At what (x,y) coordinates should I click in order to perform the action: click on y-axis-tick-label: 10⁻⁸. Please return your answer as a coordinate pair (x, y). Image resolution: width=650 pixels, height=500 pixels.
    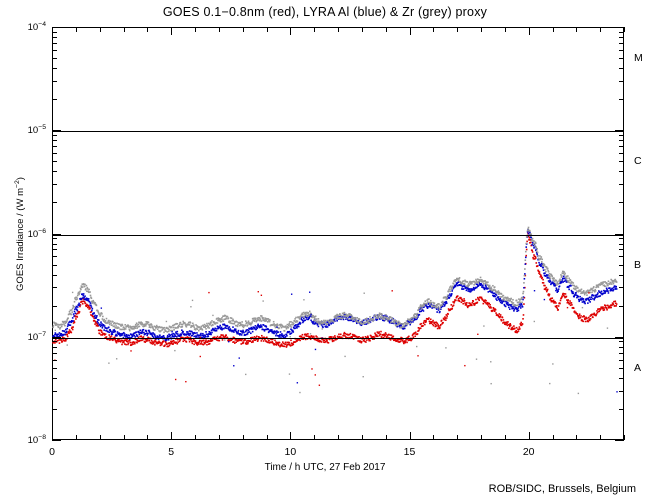
    Looking at the image, I should click on (36, 440).